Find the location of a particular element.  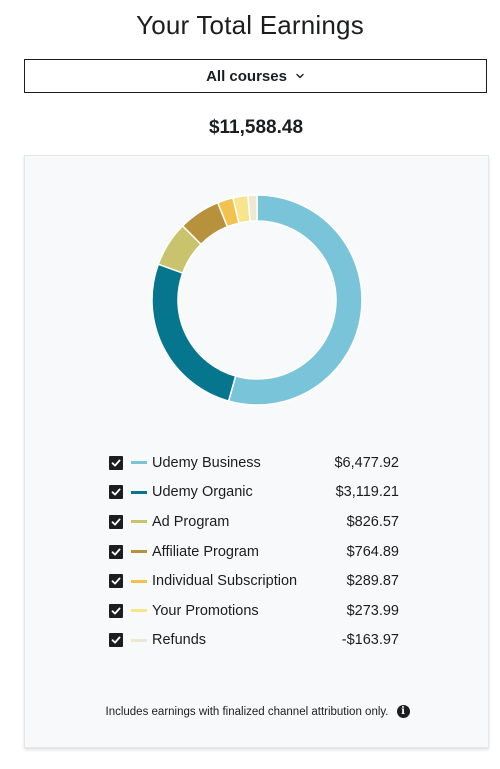

legend-value: $273.99 is located at coordinates (372, 610).